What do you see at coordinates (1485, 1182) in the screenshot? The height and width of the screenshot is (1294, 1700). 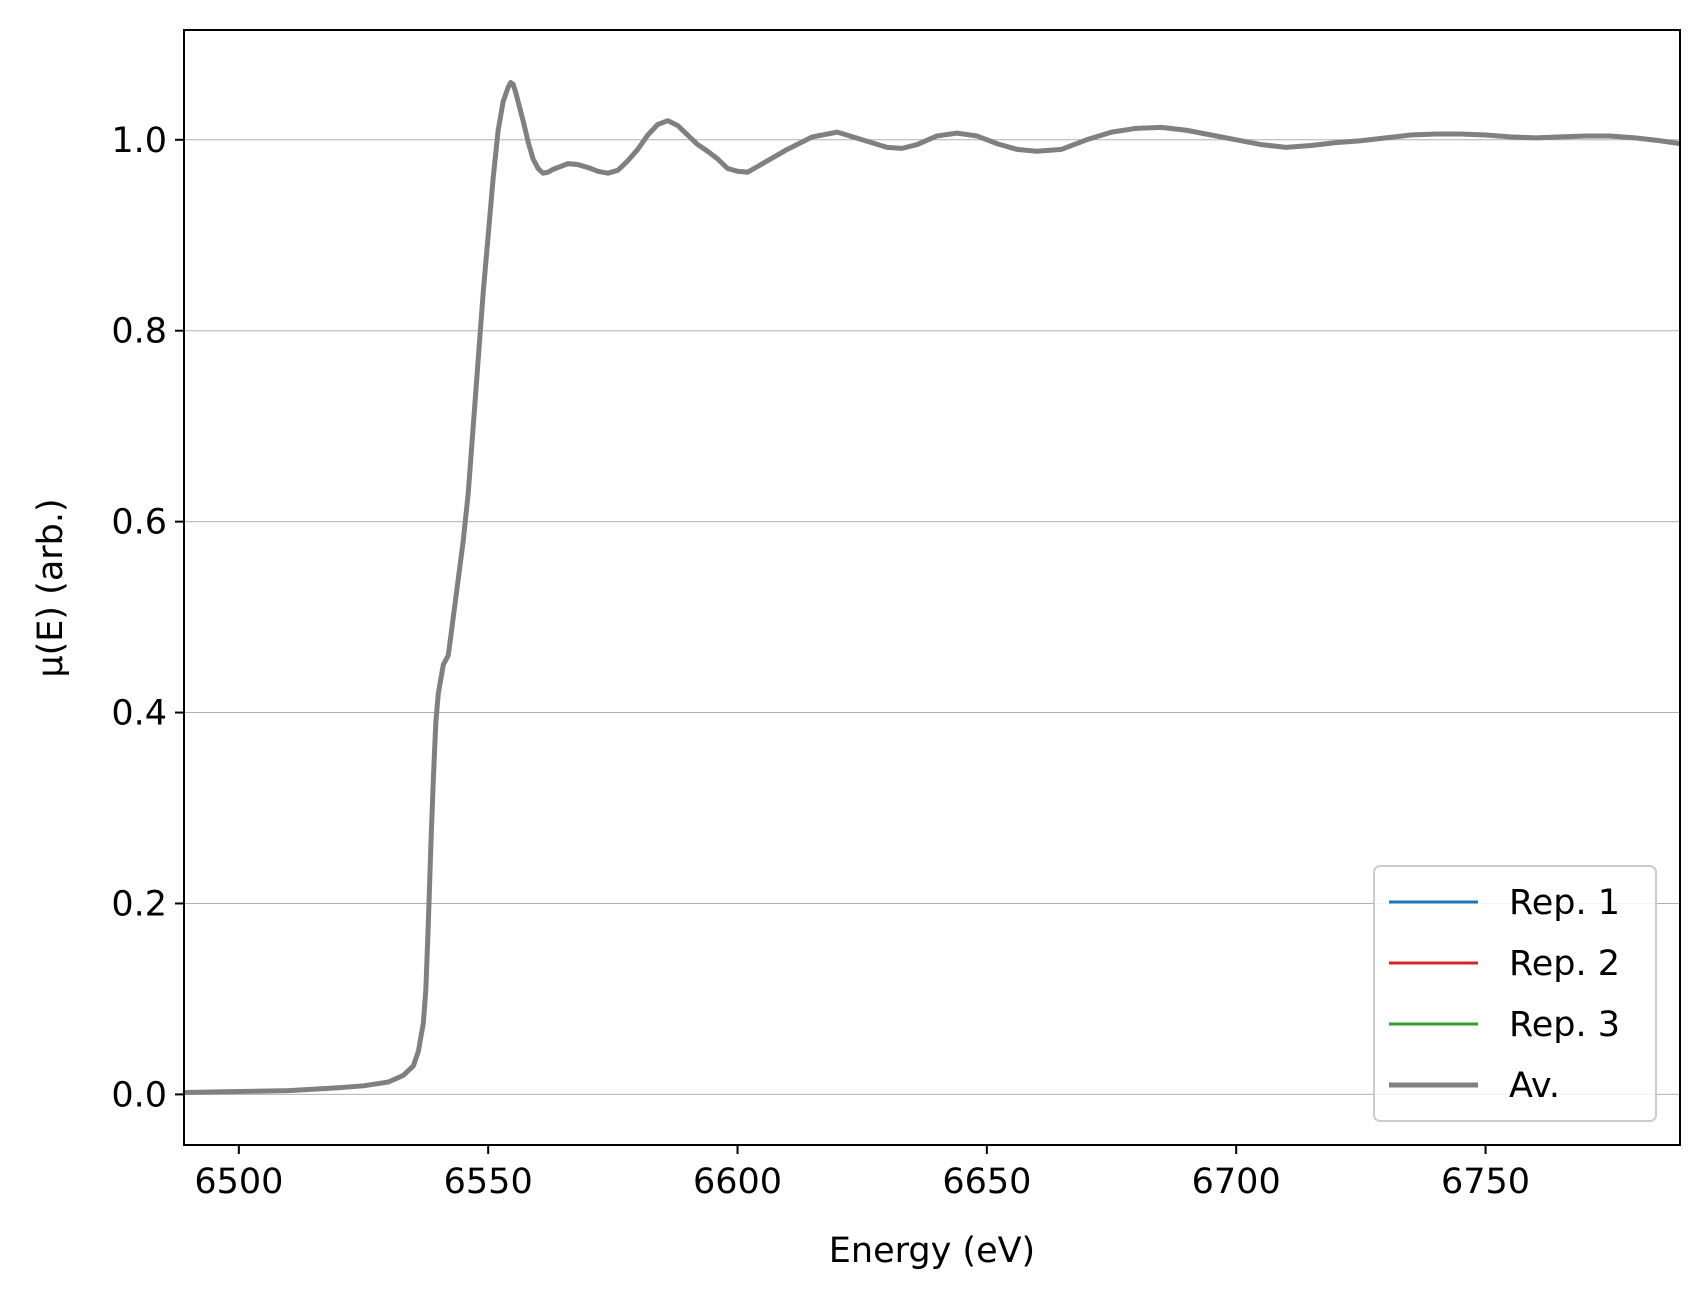 I see `x-tick-label: 6750` at bounding box center [1485, 1182].